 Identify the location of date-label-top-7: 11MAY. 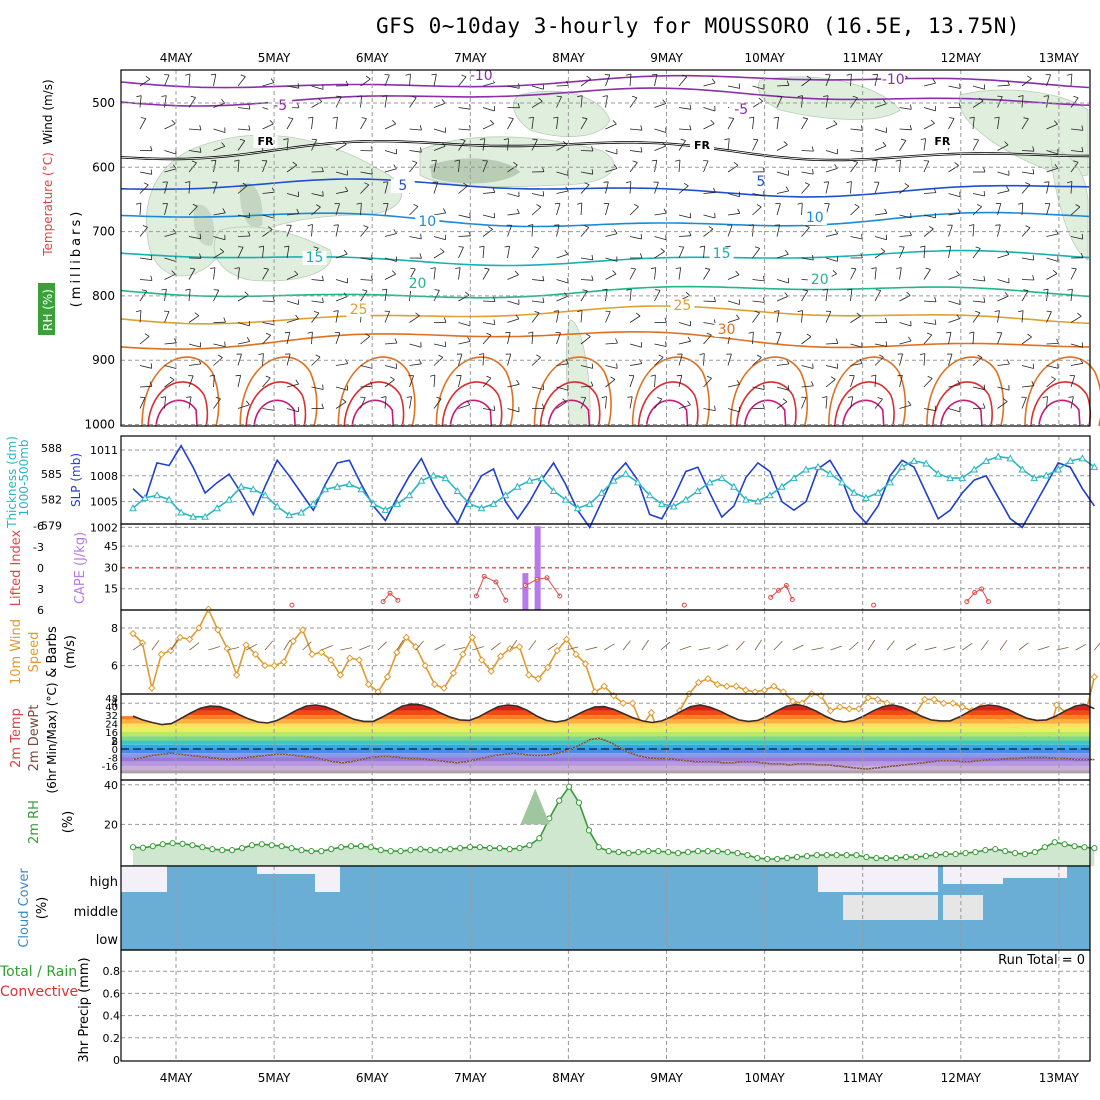
(863, 58).